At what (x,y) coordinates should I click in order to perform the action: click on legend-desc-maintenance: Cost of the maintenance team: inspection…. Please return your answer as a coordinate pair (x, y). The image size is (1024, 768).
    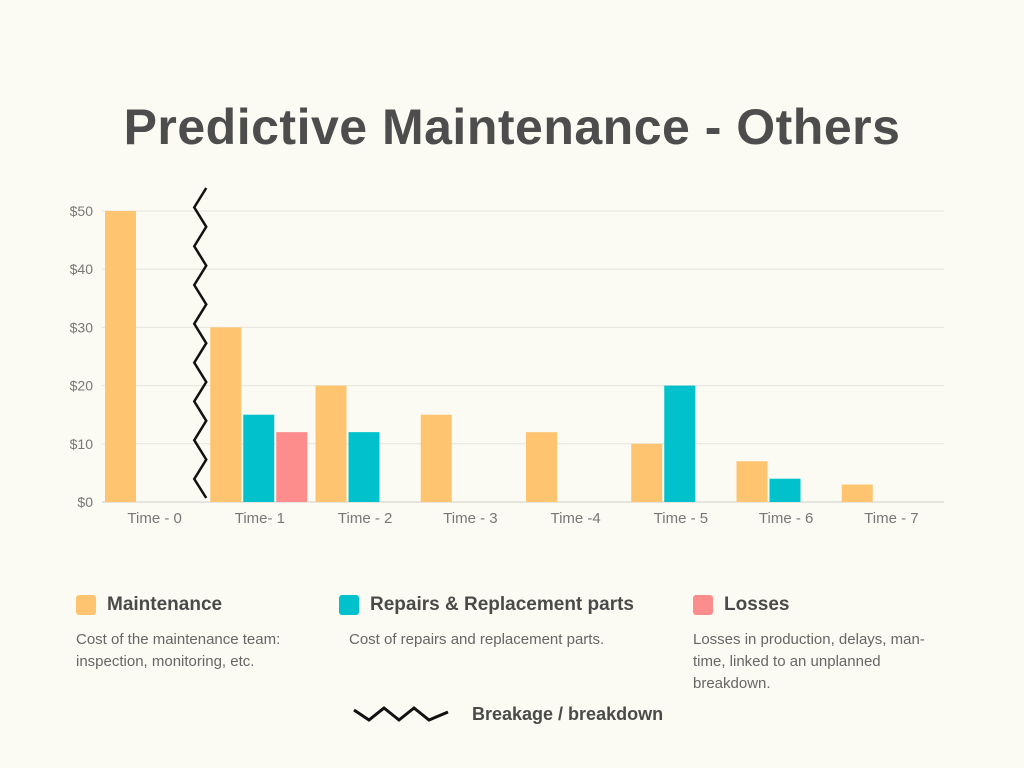
    Looking at the image, I should click on (178, 650).